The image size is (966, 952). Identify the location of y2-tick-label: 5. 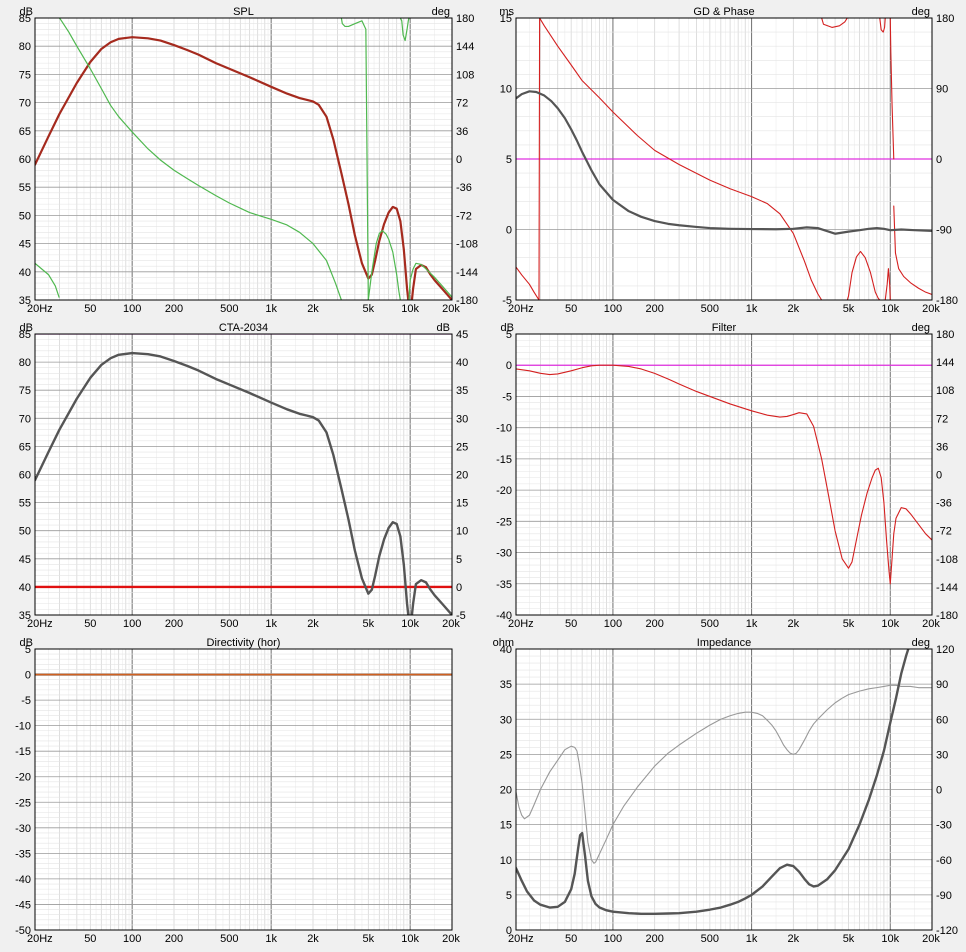
(459, 560).